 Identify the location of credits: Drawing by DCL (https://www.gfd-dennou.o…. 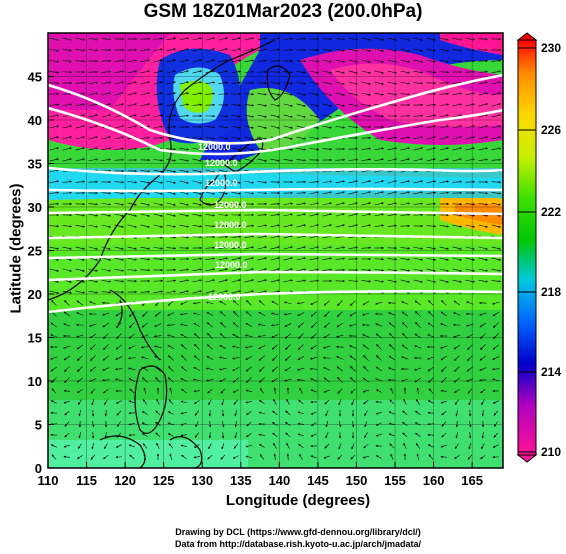
(283, 538).